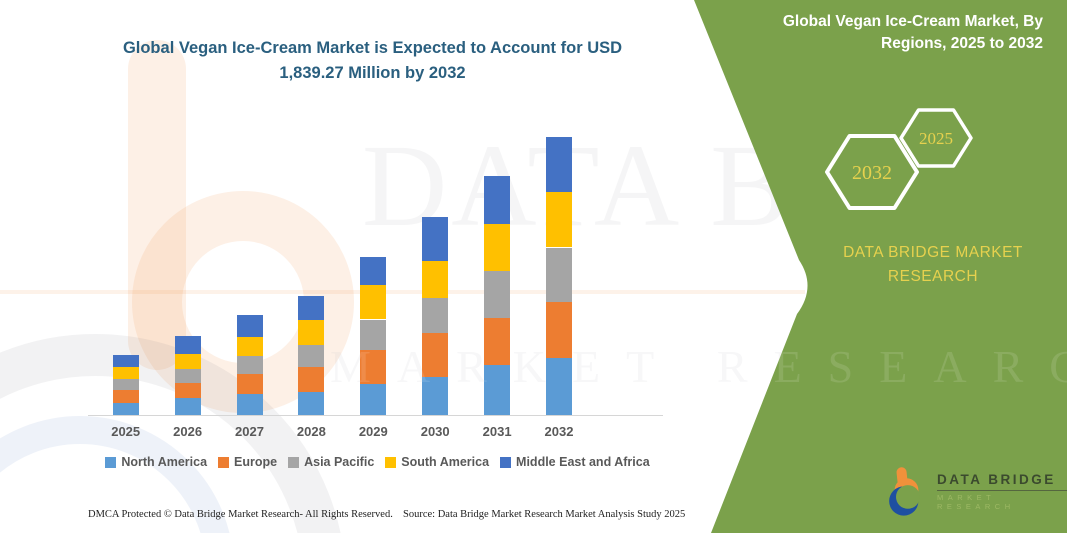  I want to click on legend-label: North America, so click(164, 462).